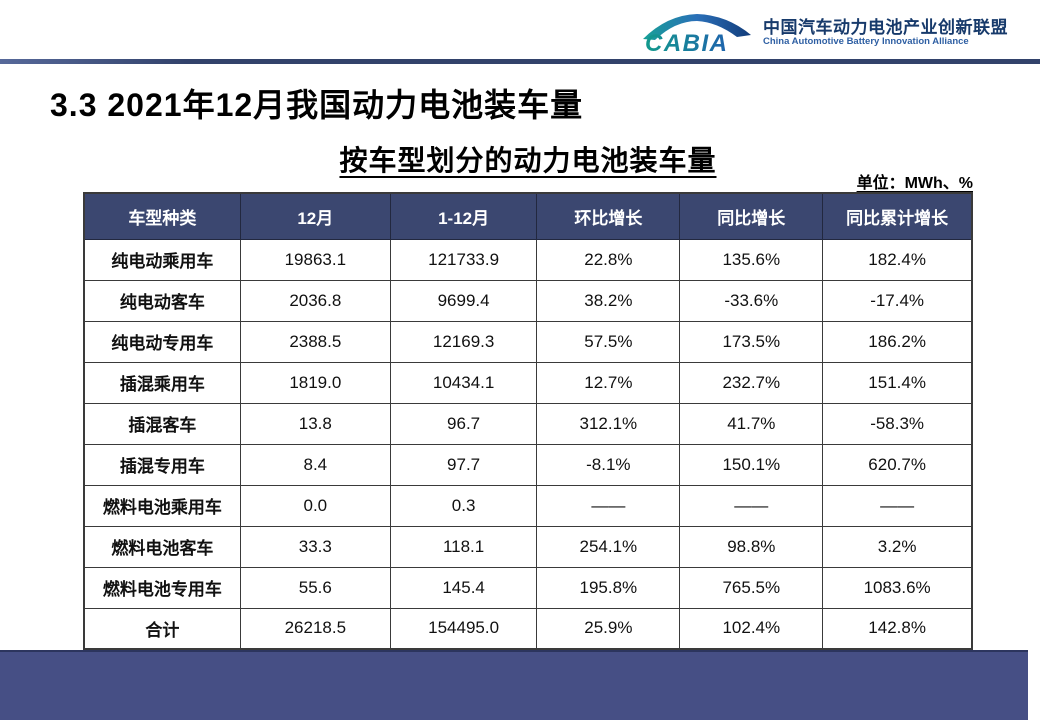 The width and height of the screenshot is (1040, 720). Describe the element at coordinates (897, 464) in the screenshot. I see `value-cell: 620.7%` at that location.